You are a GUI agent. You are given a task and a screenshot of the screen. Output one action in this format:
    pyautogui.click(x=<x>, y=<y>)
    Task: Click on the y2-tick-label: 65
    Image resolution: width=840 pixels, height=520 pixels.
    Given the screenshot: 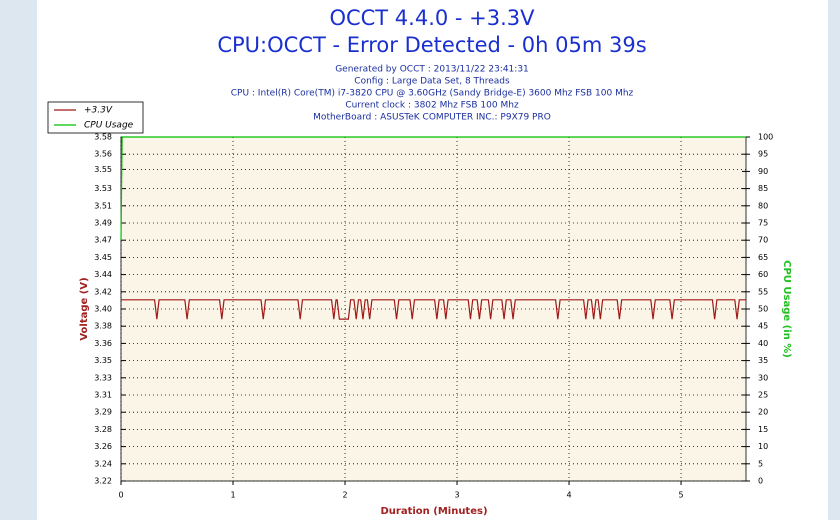 What is the action you would take?
    pyautogui.click(x=763, y=257)
    